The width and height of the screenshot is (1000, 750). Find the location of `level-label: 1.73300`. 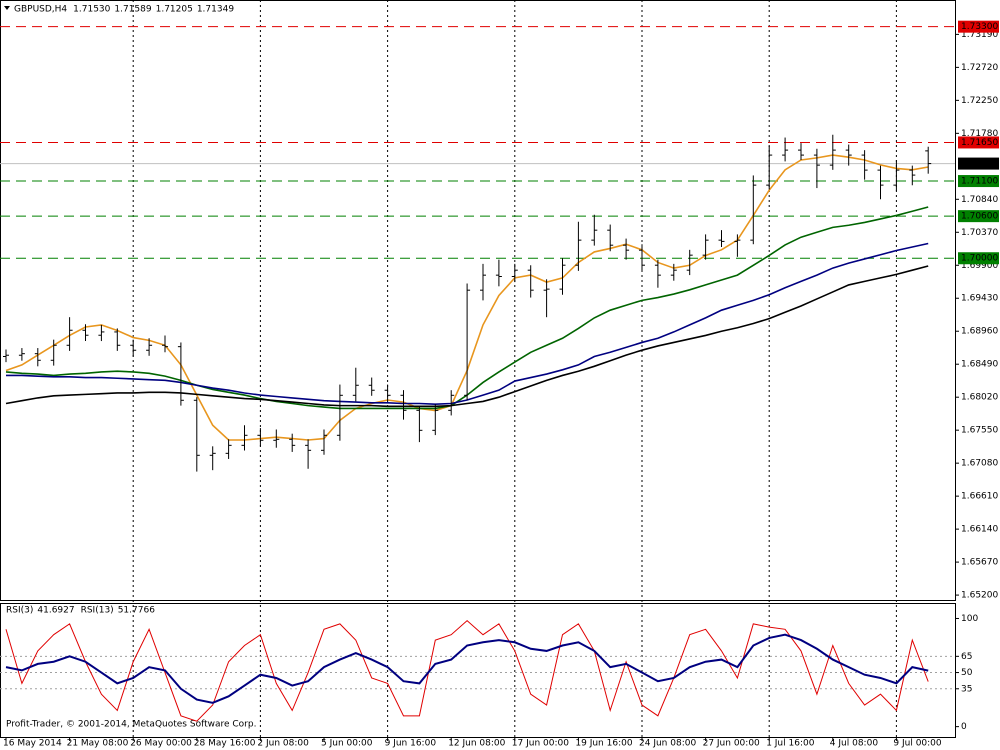

level-label: 1.73300 is located at coordinates (979, 27).